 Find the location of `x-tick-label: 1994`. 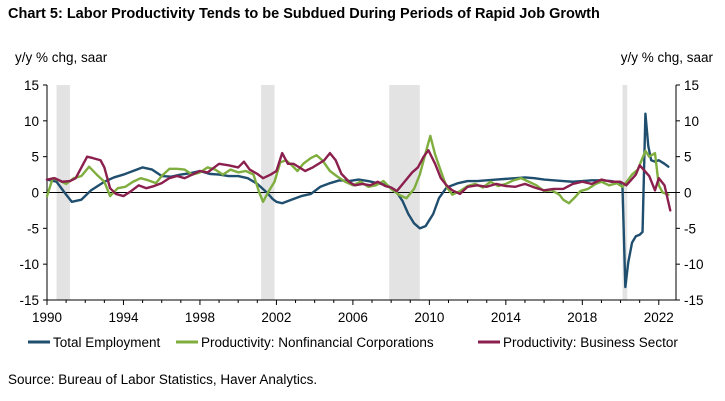

x-tick-label: 1994 is located at coordinates (123, 317).